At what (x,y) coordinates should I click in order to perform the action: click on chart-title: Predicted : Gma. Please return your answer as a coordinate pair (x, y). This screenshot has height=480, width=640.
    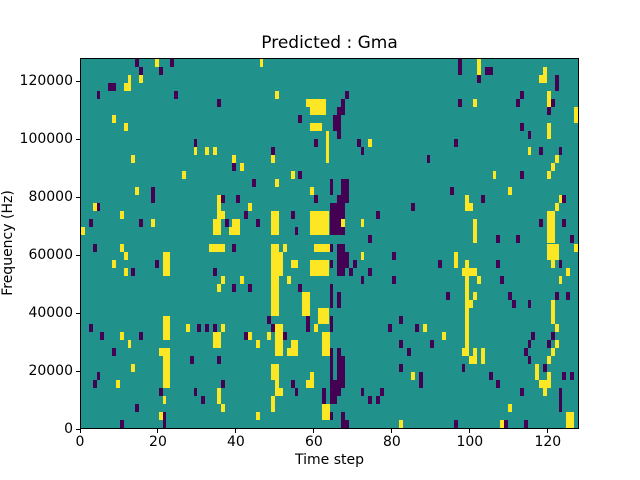
    Looking at the image, I should click on (329, 43).